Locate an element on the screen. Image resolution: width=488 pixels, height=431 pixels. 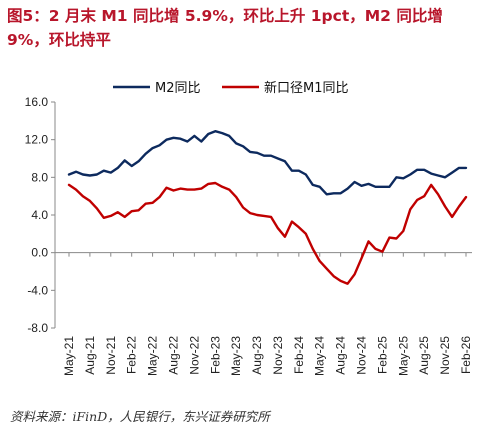
x-tick-label: May-24 is located at coordinates (320, 356).